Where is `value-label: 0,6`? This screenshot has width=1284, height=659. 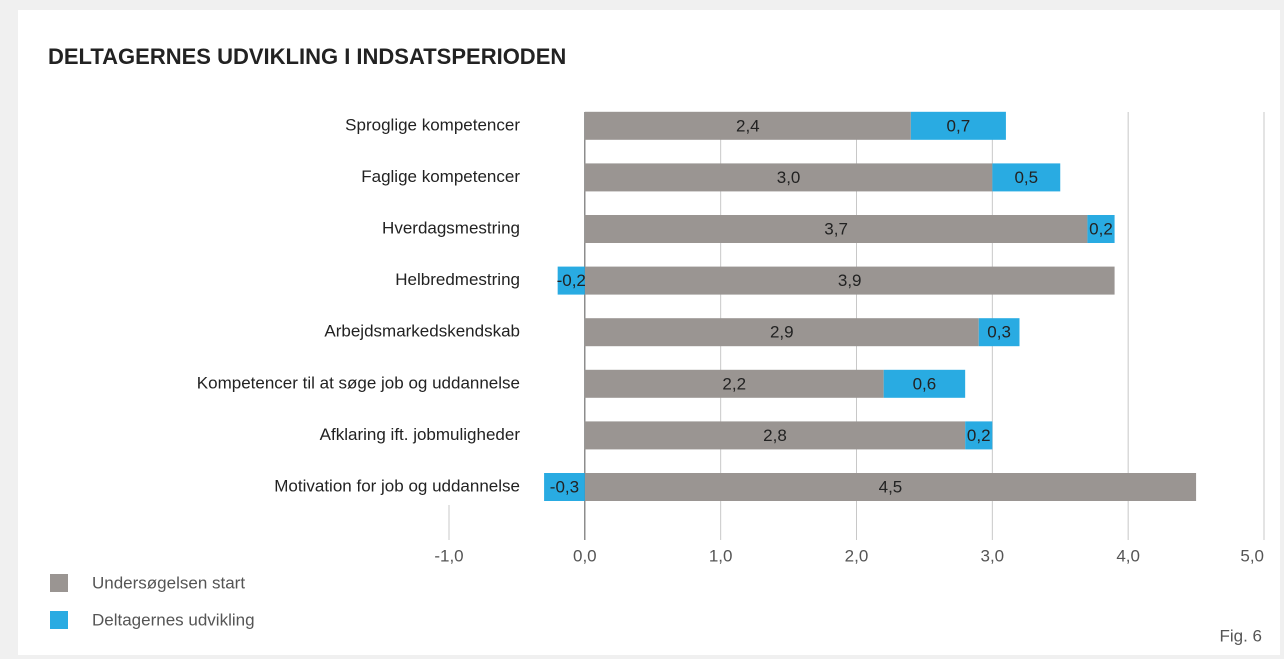
value-label: 0,6 is located at coordinates (925, 383).